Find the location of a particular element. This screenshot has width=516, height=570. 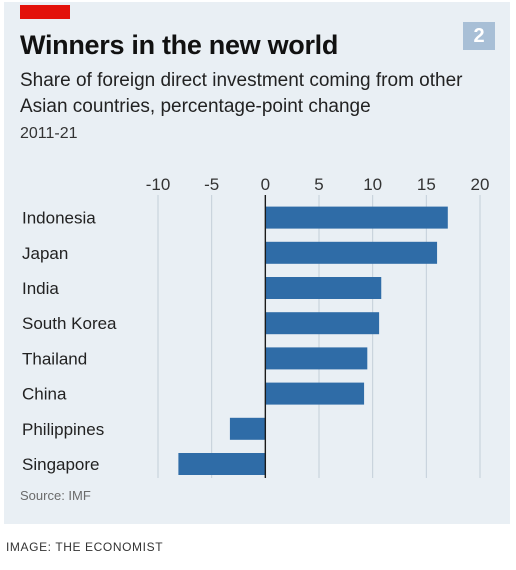

category-label: Indonesia is located at coordinates (59, 218).